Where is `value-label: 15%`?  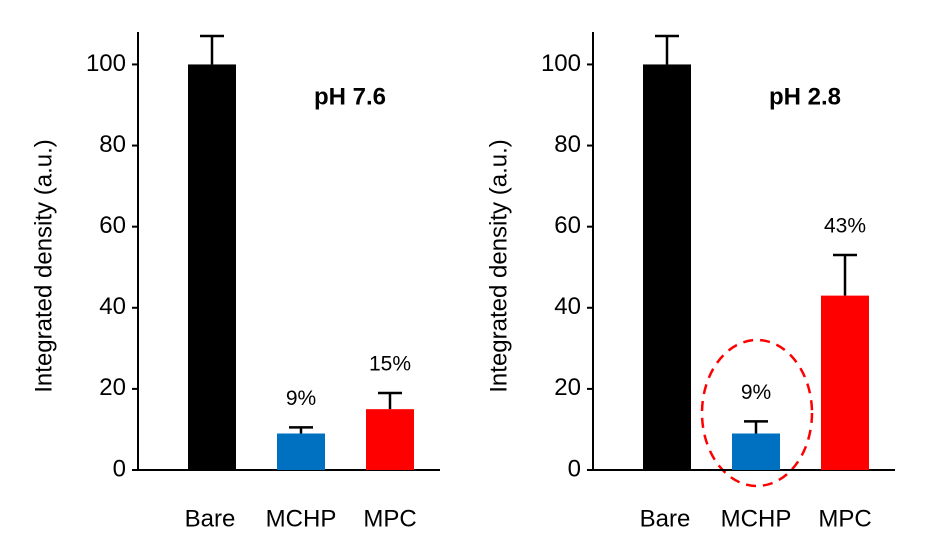
value-label: 15% is located at coordinates (390, 363).